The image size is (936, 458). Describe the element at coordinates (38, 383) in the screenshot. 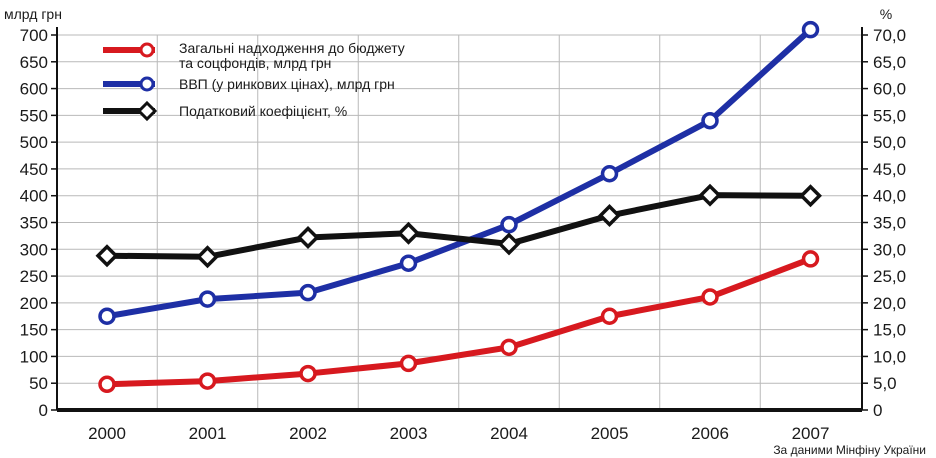

I see `left-axis-tick-label: 50` at that location.